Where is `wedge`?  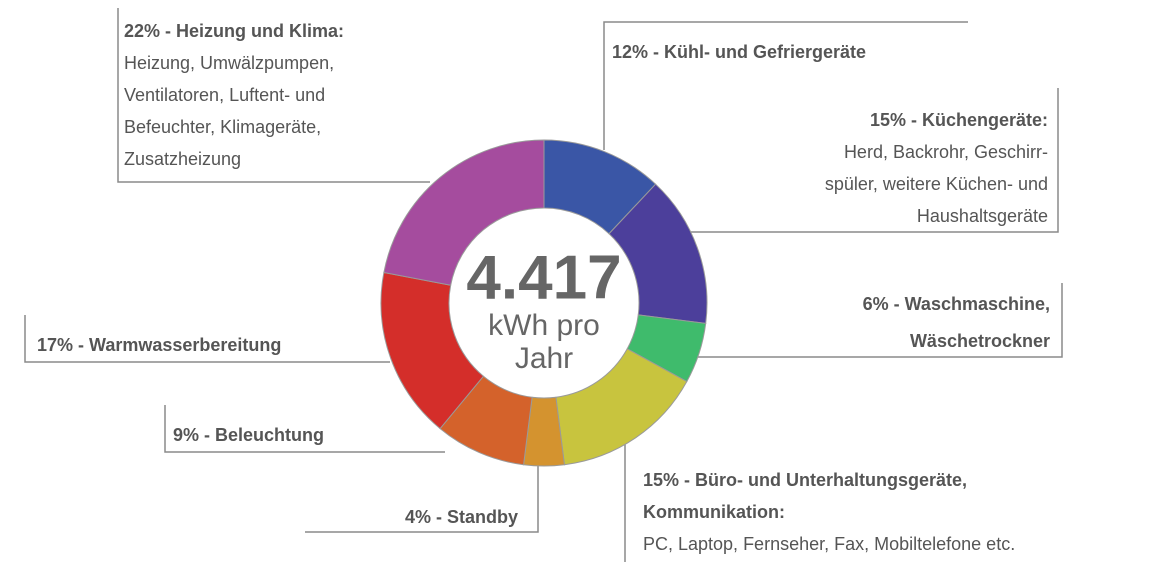
wedge is located at coordinates (464, 212).